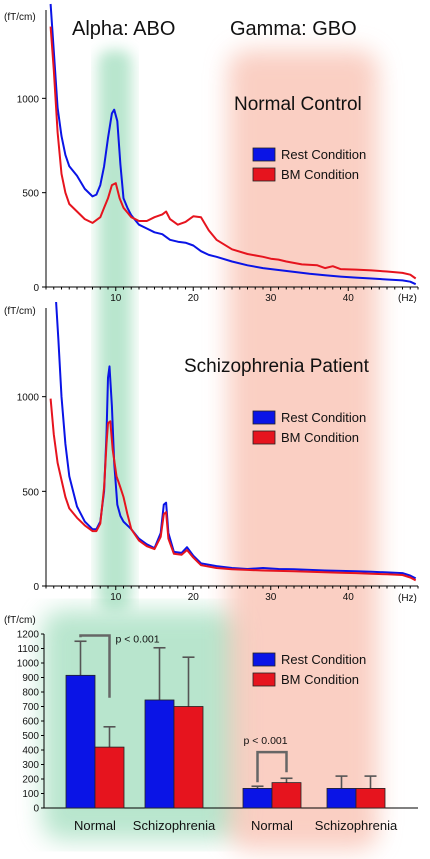 This screenshot has width=430, height=859. Describe the element at coordinates (30, 751) in the screenshot. I see `y-tick-label: 400` at that location.